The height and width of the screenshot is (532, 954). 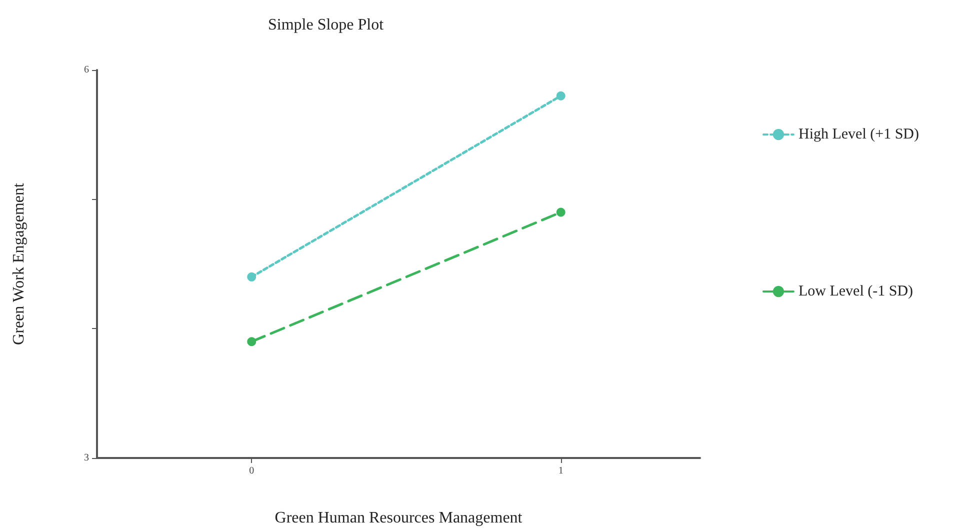 I want to click on y-axis-title: Green Work Engagement, so click(x=19, y=263).